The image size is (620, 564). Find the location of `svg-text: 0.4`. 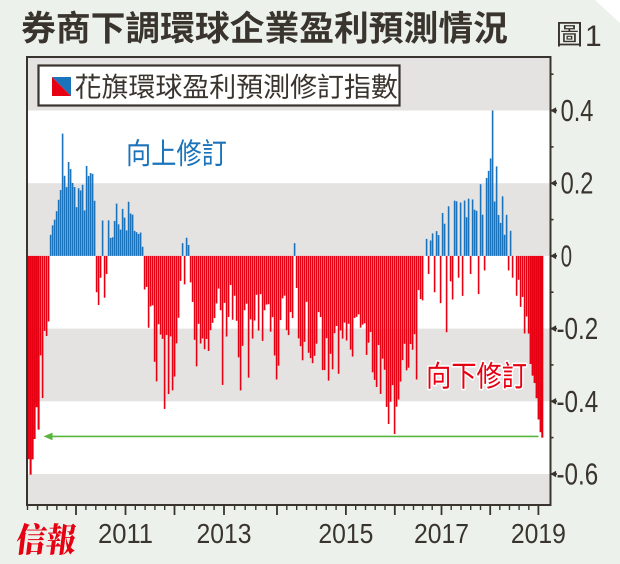

svg-text: 0.4 is located at coordinates (577, 111).